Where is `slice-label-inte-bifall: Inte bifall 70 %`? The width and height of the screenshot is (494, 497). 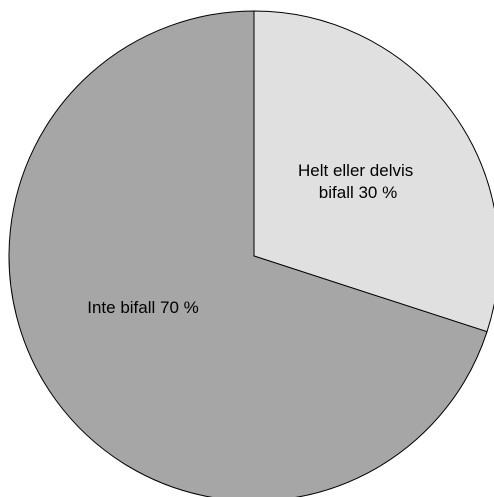 slice-label-inte-bifall: Inte bifall 70 % is located at coordinates (143, 307).